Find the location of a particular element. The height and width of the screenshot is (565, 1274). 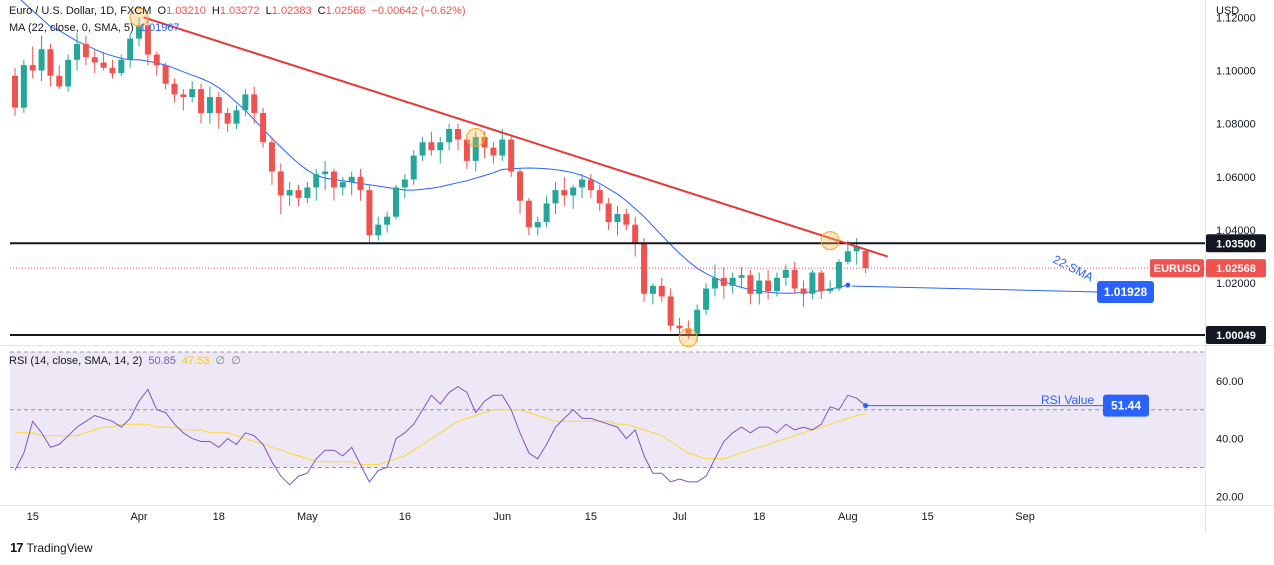

symbol-title: Euro / U.S. Dollar, 1D, FXCM is located at coordinates (80, 11).